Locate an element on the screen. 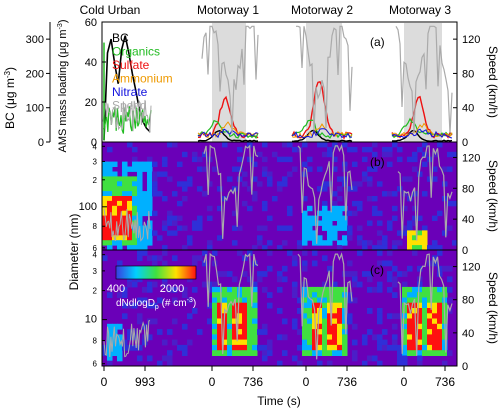  speed-axis-label-c: Speed (km/h) is located at coordinates (493, 308).